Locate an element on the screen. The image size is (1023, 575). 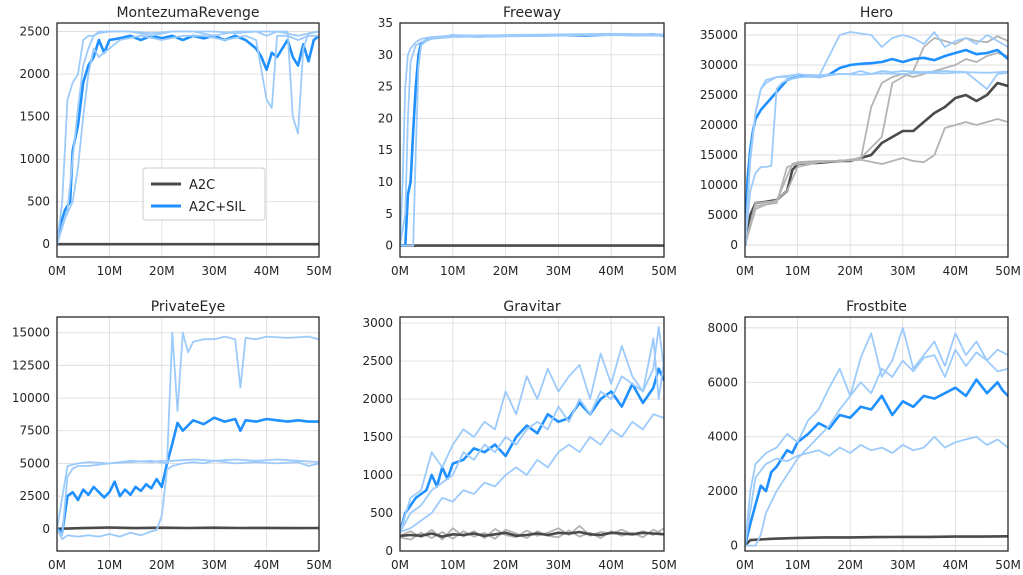
y-tick-label: 7500 is located at coordinates (34, 431).